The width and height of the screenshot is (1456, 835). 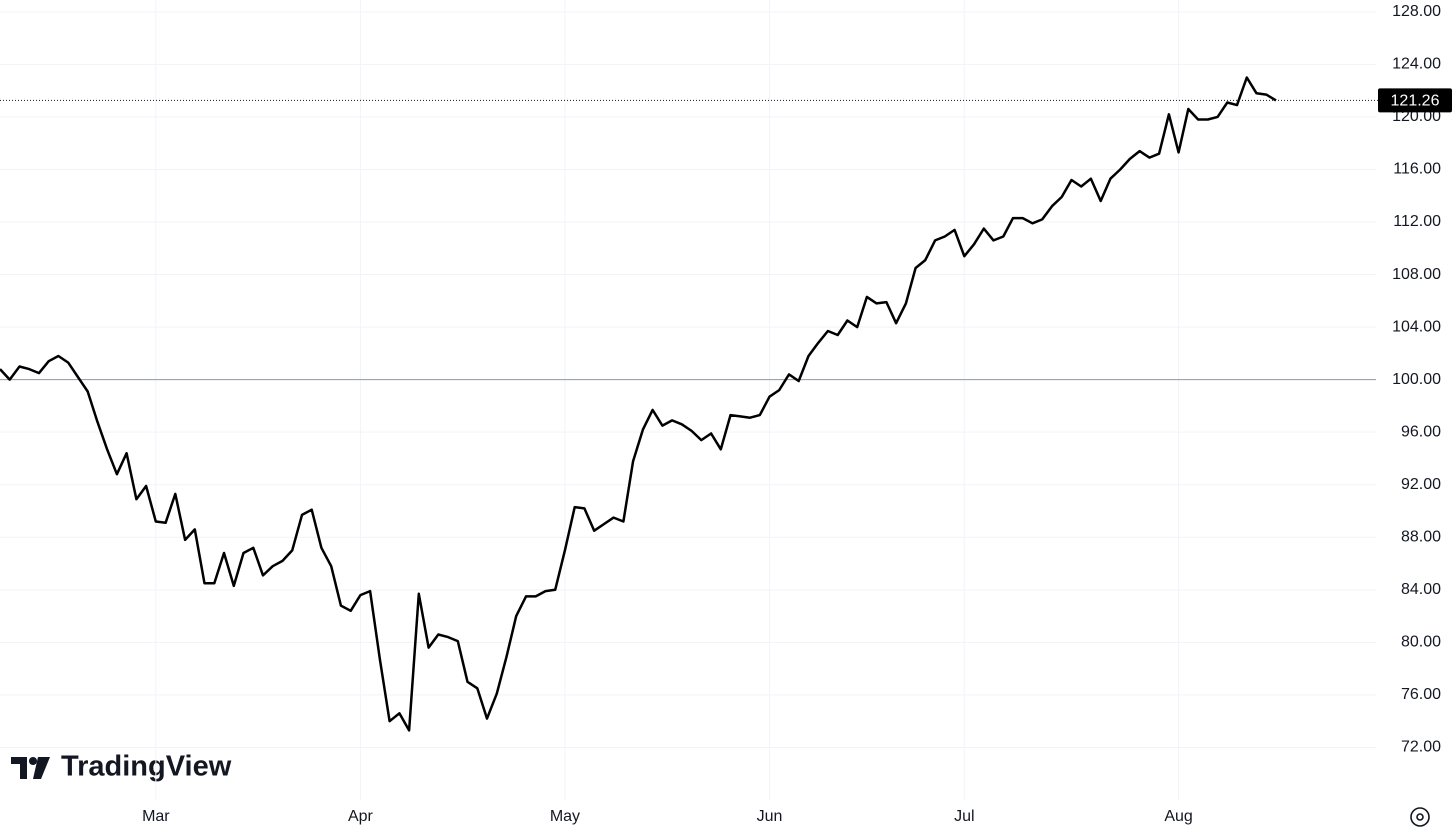 What do you see at coordinates (146, 767) in the screenshot?
I see `watermark: TradingView` at bounding box center [146, 767].